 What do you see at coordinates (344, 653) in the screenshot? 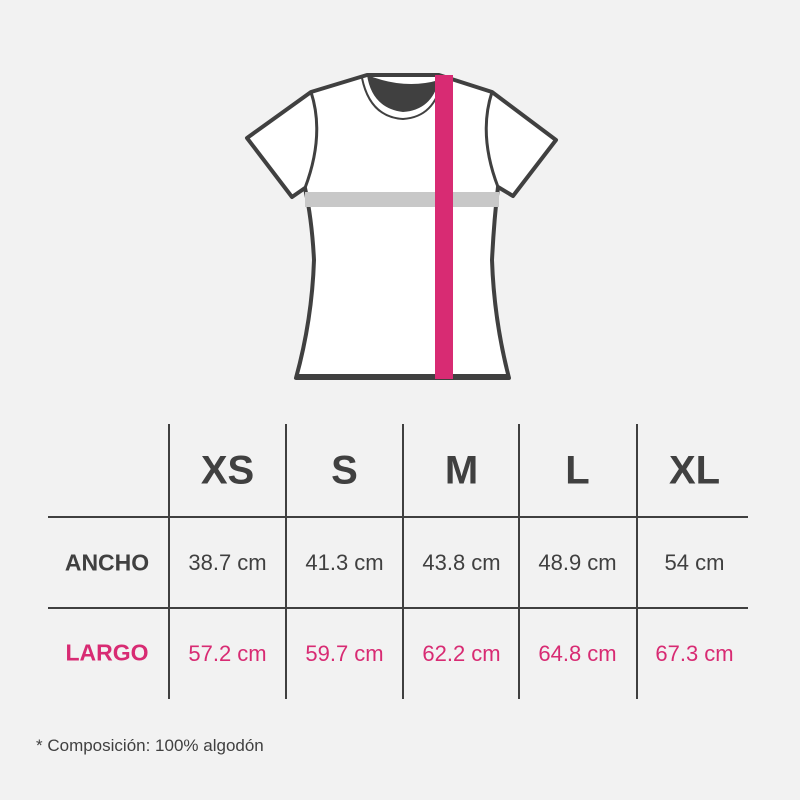
I see `largo-s: 59.7 cm` at bounding box center [344, 653].